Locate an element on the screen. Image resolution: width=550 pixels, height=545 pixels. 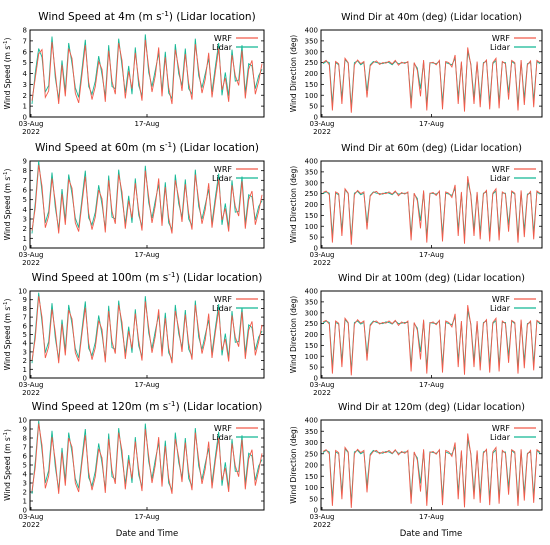
chart-title-main: Wind Speed at 4m (m s is located at coordinates (99, 17).